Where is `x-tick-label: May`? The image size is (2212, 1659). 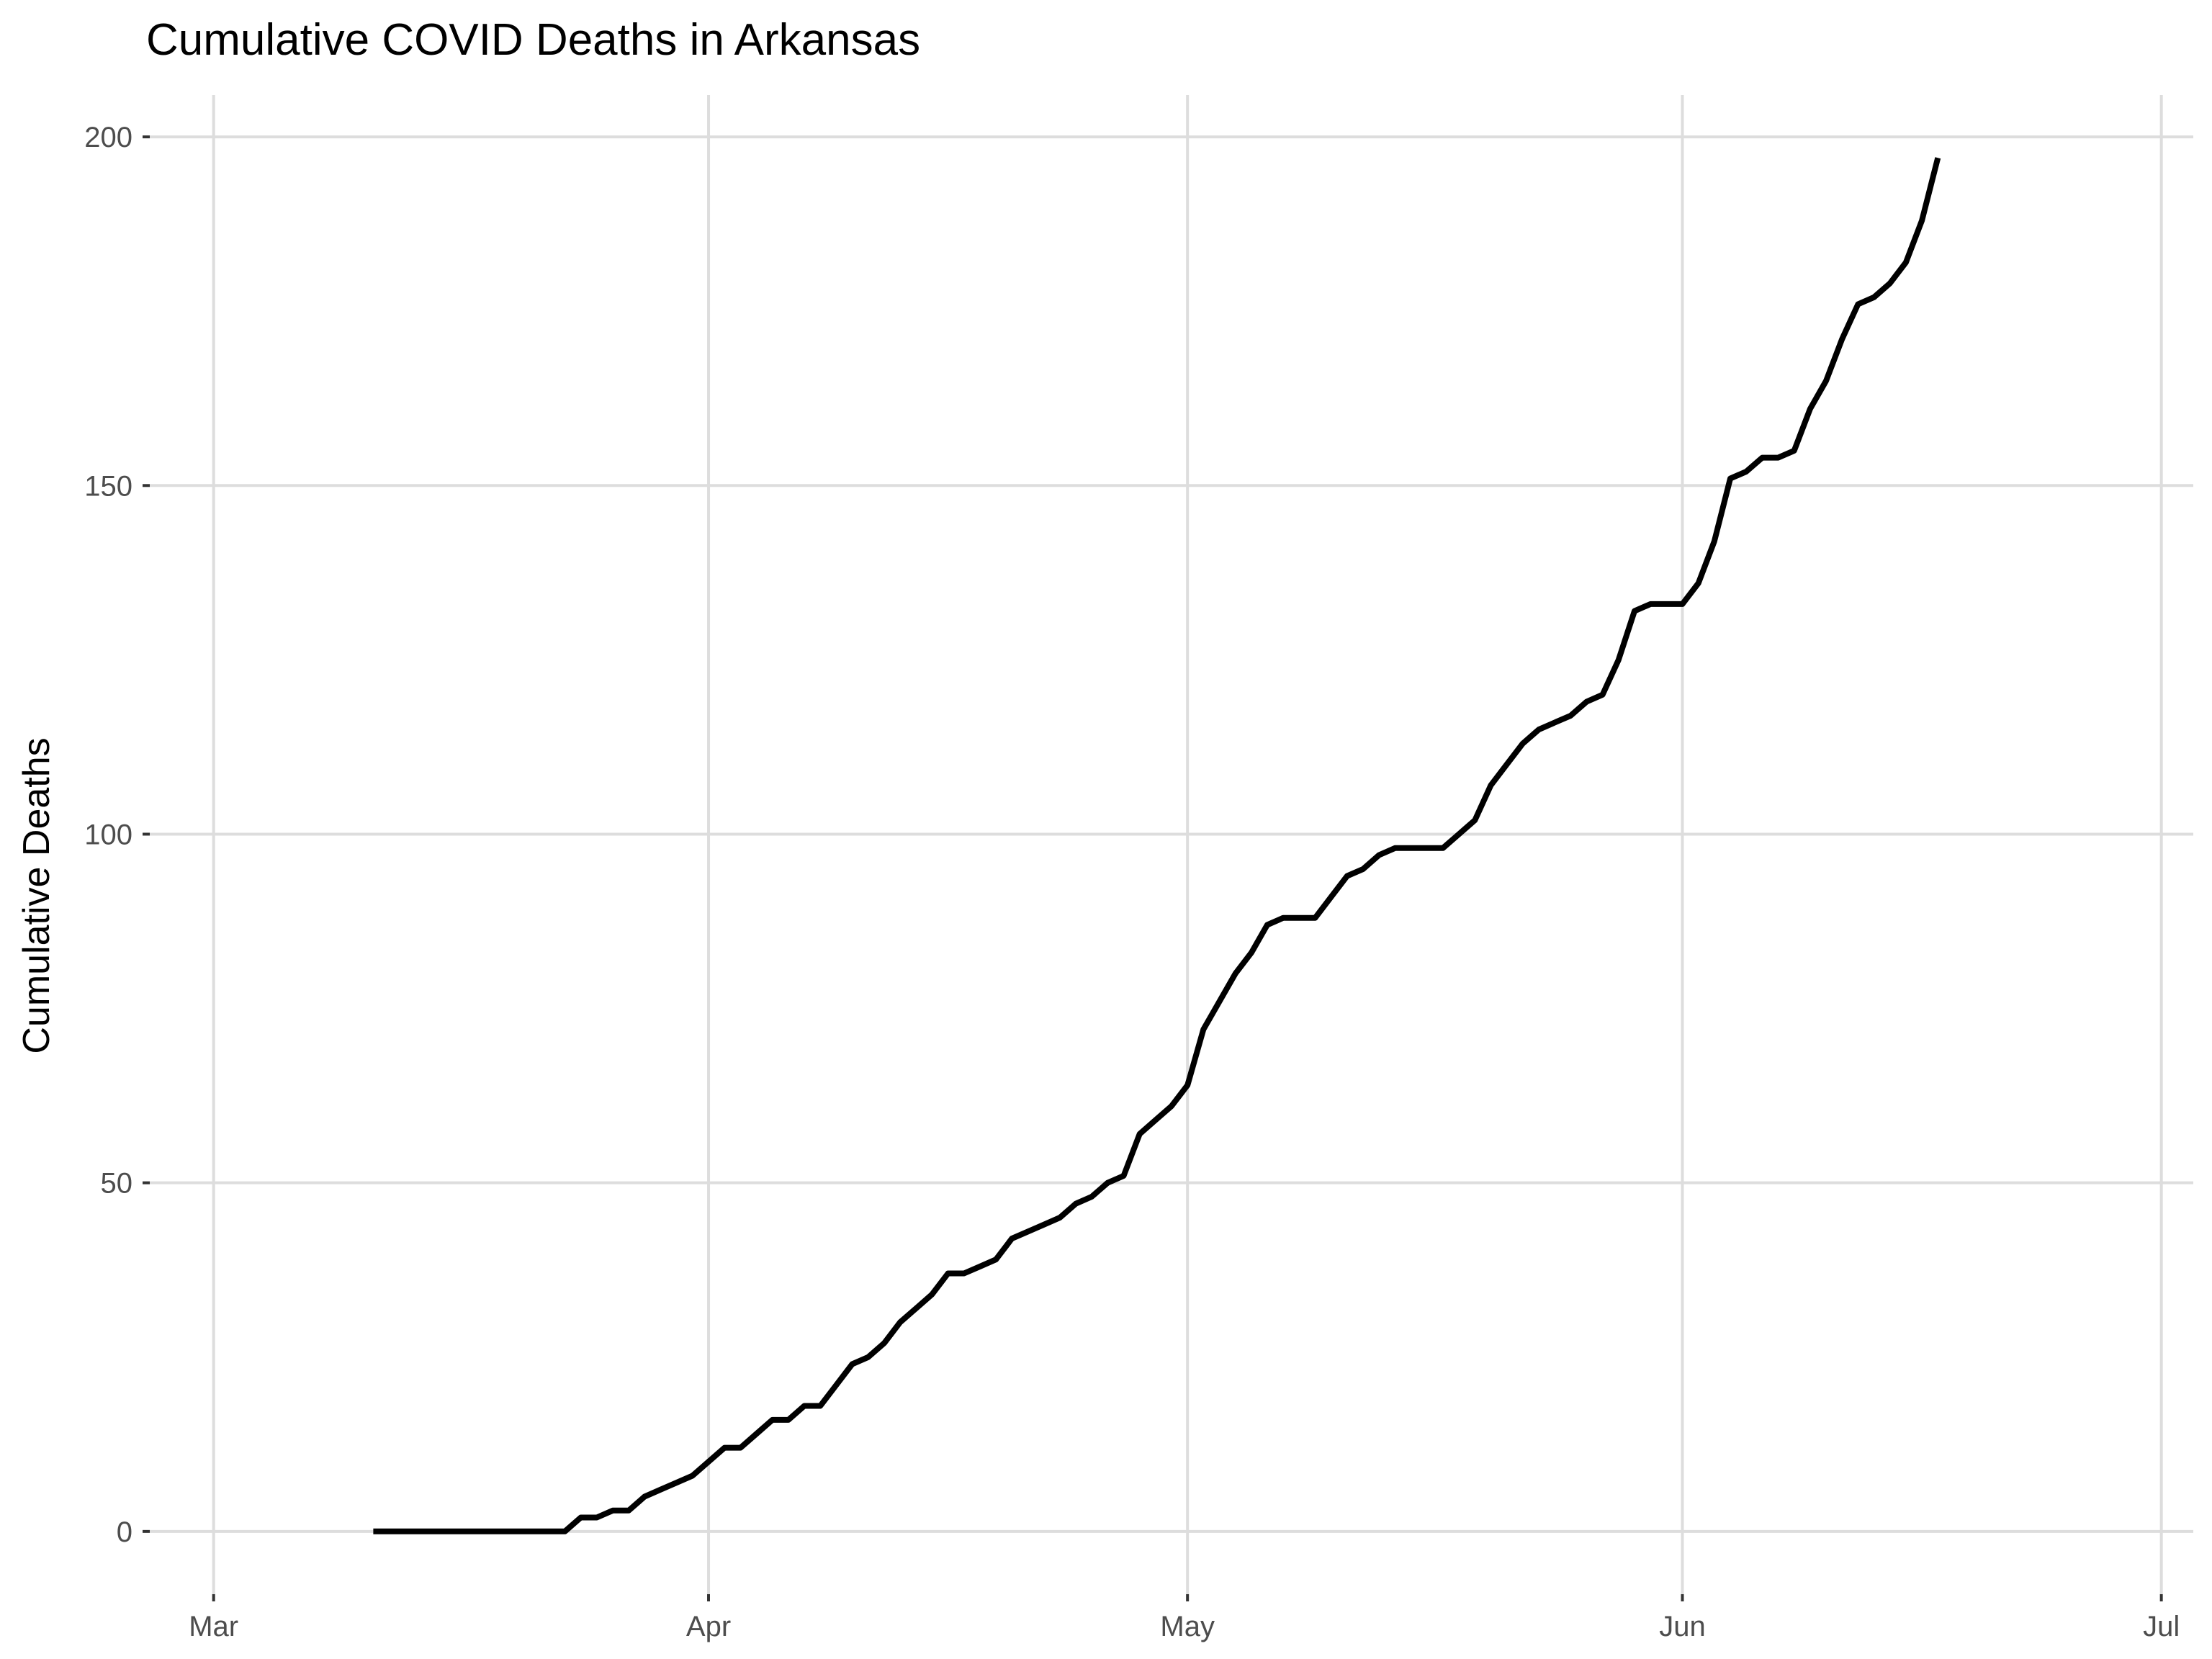 x-tick-label: May is located at coordinates (1188, 1626).